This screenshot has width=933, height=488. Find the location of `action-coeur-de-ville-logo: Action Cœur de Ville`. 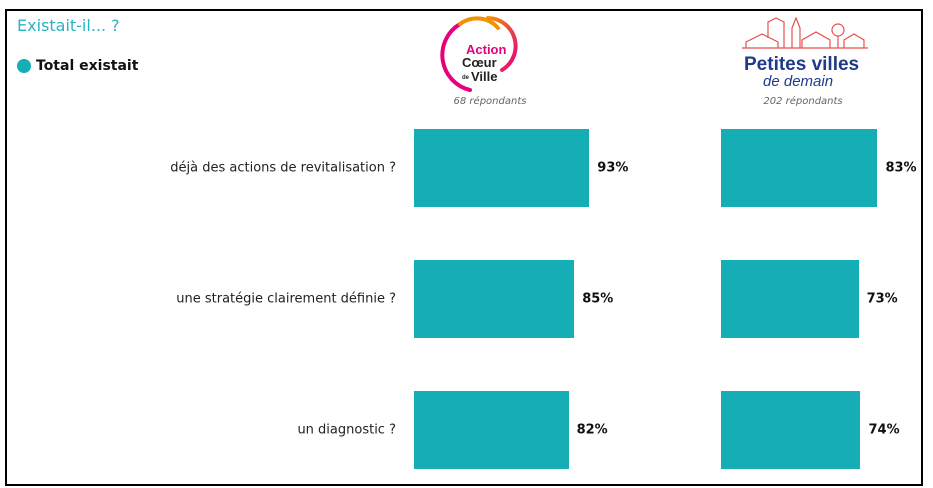

action-coeur-de-ville-logo: Action Cœur de Ville is located at coordinates (479, 54).